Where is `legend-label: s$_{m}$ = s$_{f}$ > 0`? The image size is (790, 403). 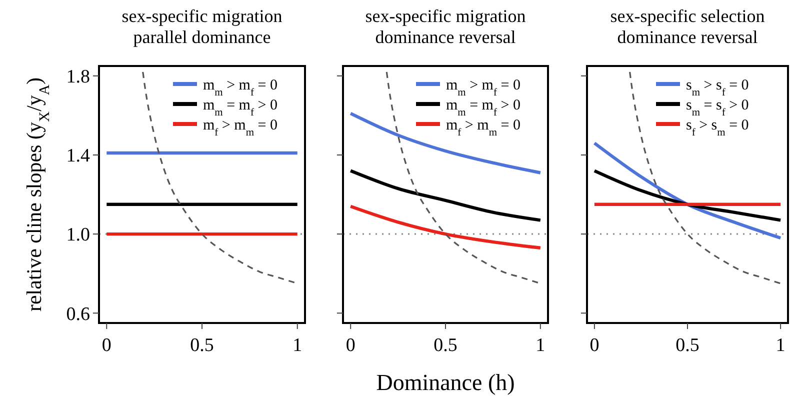
legend-label: s$_{m}$ = s$_{f}$ > 0 is located at coordinates (717, 107).